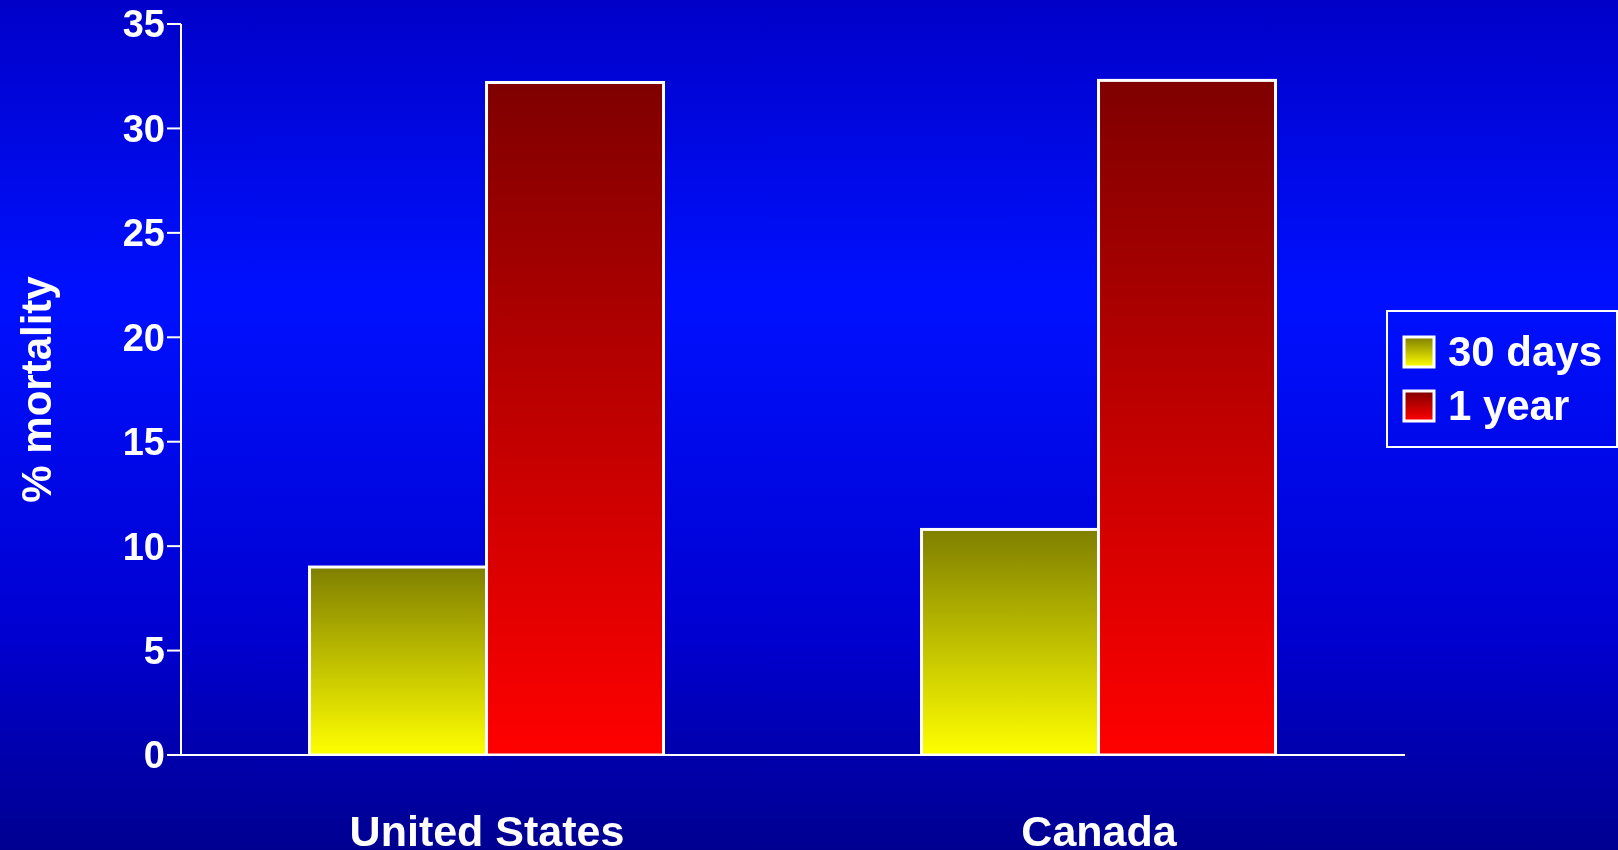 This screenshot has height=850, width=1618. I want to click on legend-label: 1 year, so click(1508, 406).